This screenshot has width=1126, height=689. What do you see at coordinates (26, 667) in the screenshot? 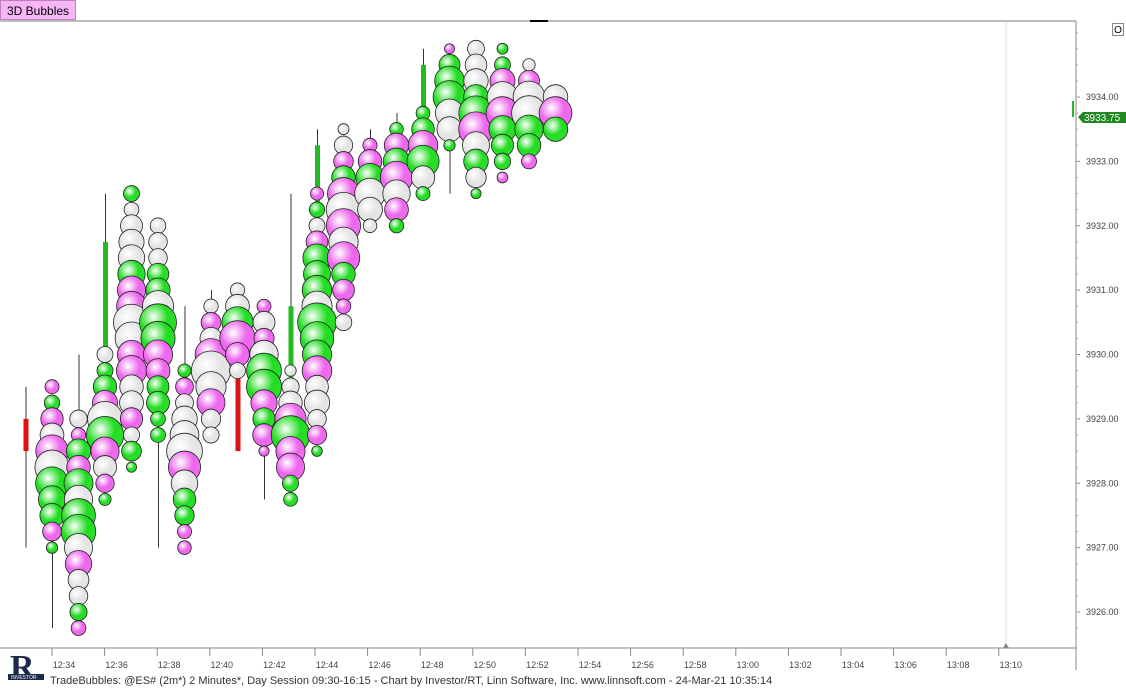
I see `investor-rt-logo: R INVESTOR` at bounding box center [26, 667].